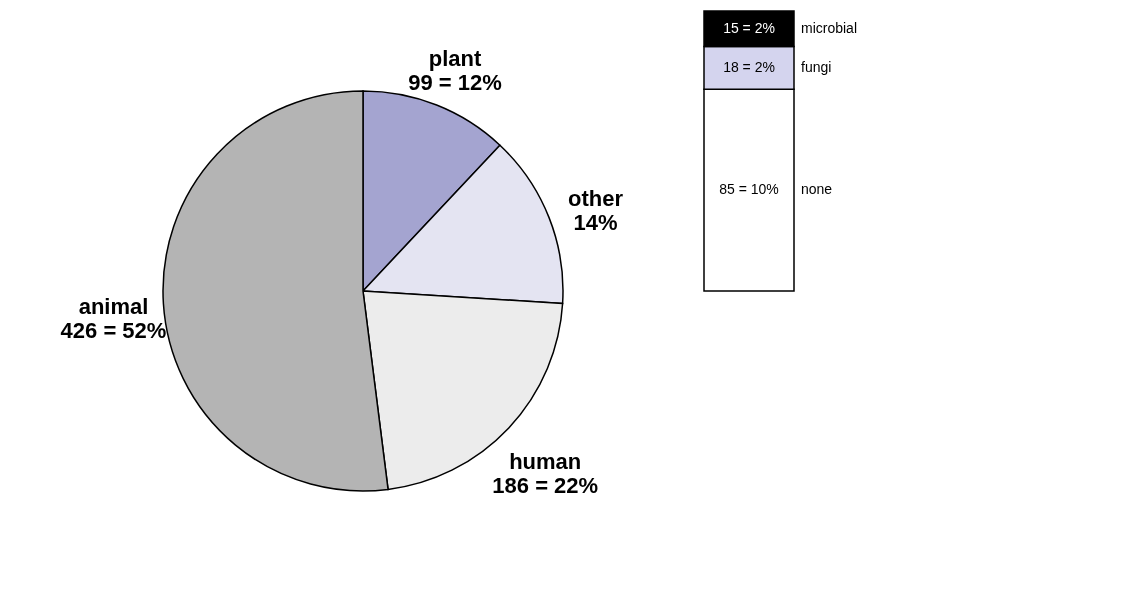 The width and height of the screenshot is (1136, 604). Describe the element at coordinates (829, 27) in the screenshot. I see `series-label: microbial` at that location.